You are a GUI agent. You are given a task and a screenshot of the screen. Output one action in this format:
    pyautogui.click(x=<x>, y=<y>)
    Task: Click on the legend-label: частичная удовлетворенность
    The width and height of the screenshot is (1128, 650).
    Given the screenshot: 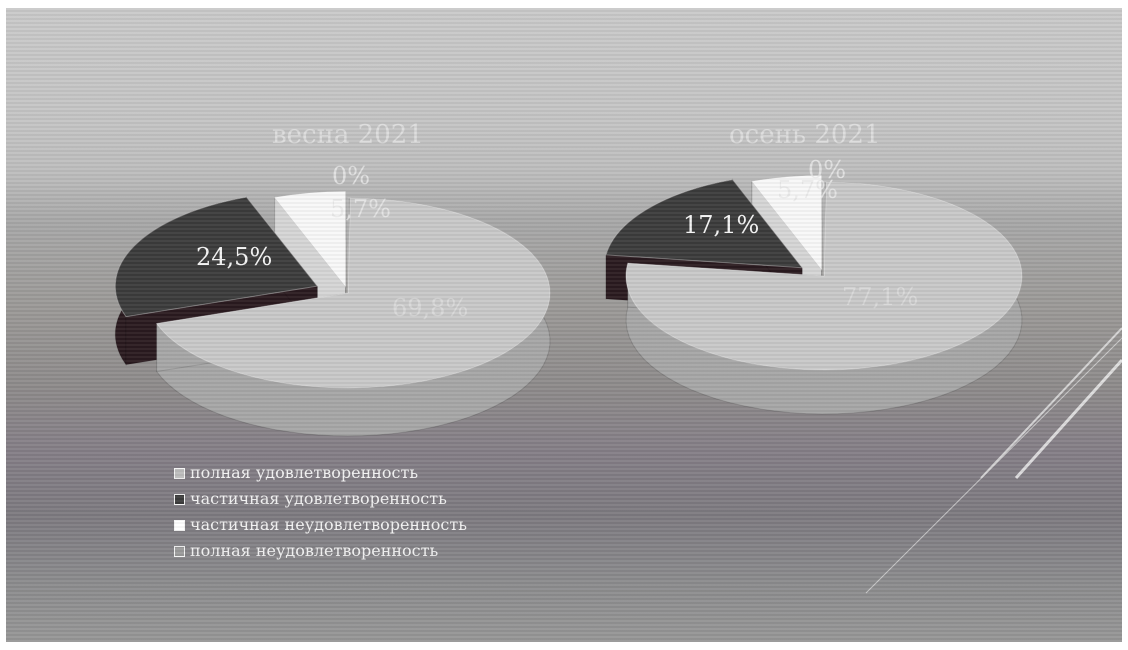 What is the action you would take?
    pyautogui.click(x=318, y=498)
    